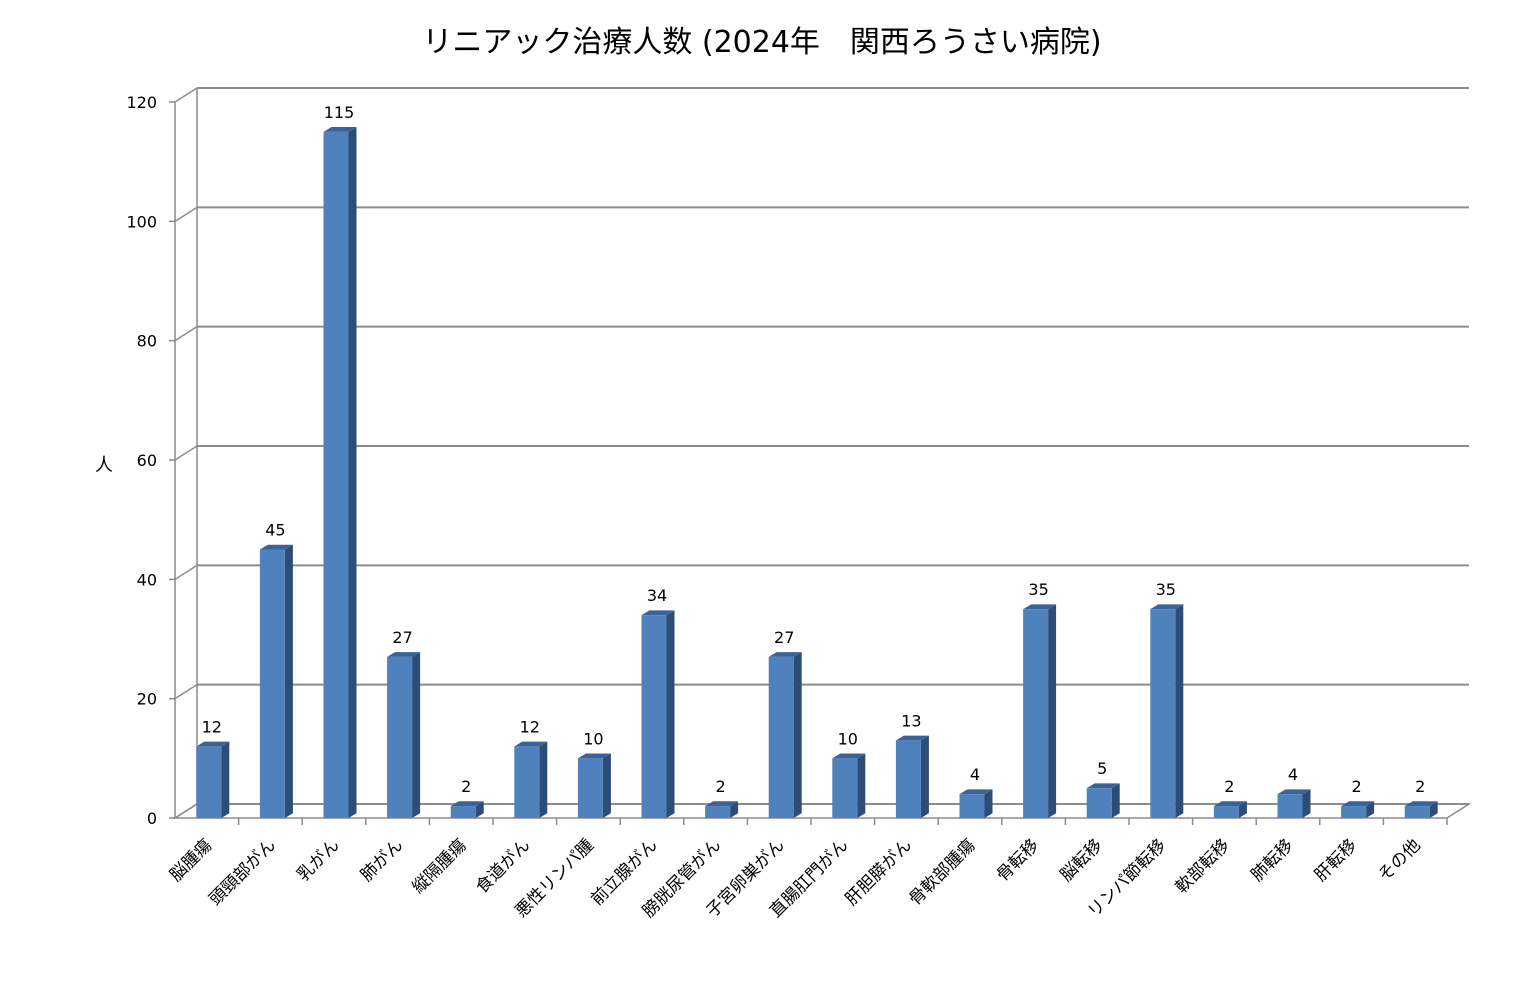 The height and width of the screenshot is (996, 1525). I want to click on x-category-label: 縦隔腫瘍, so click(440, 866).